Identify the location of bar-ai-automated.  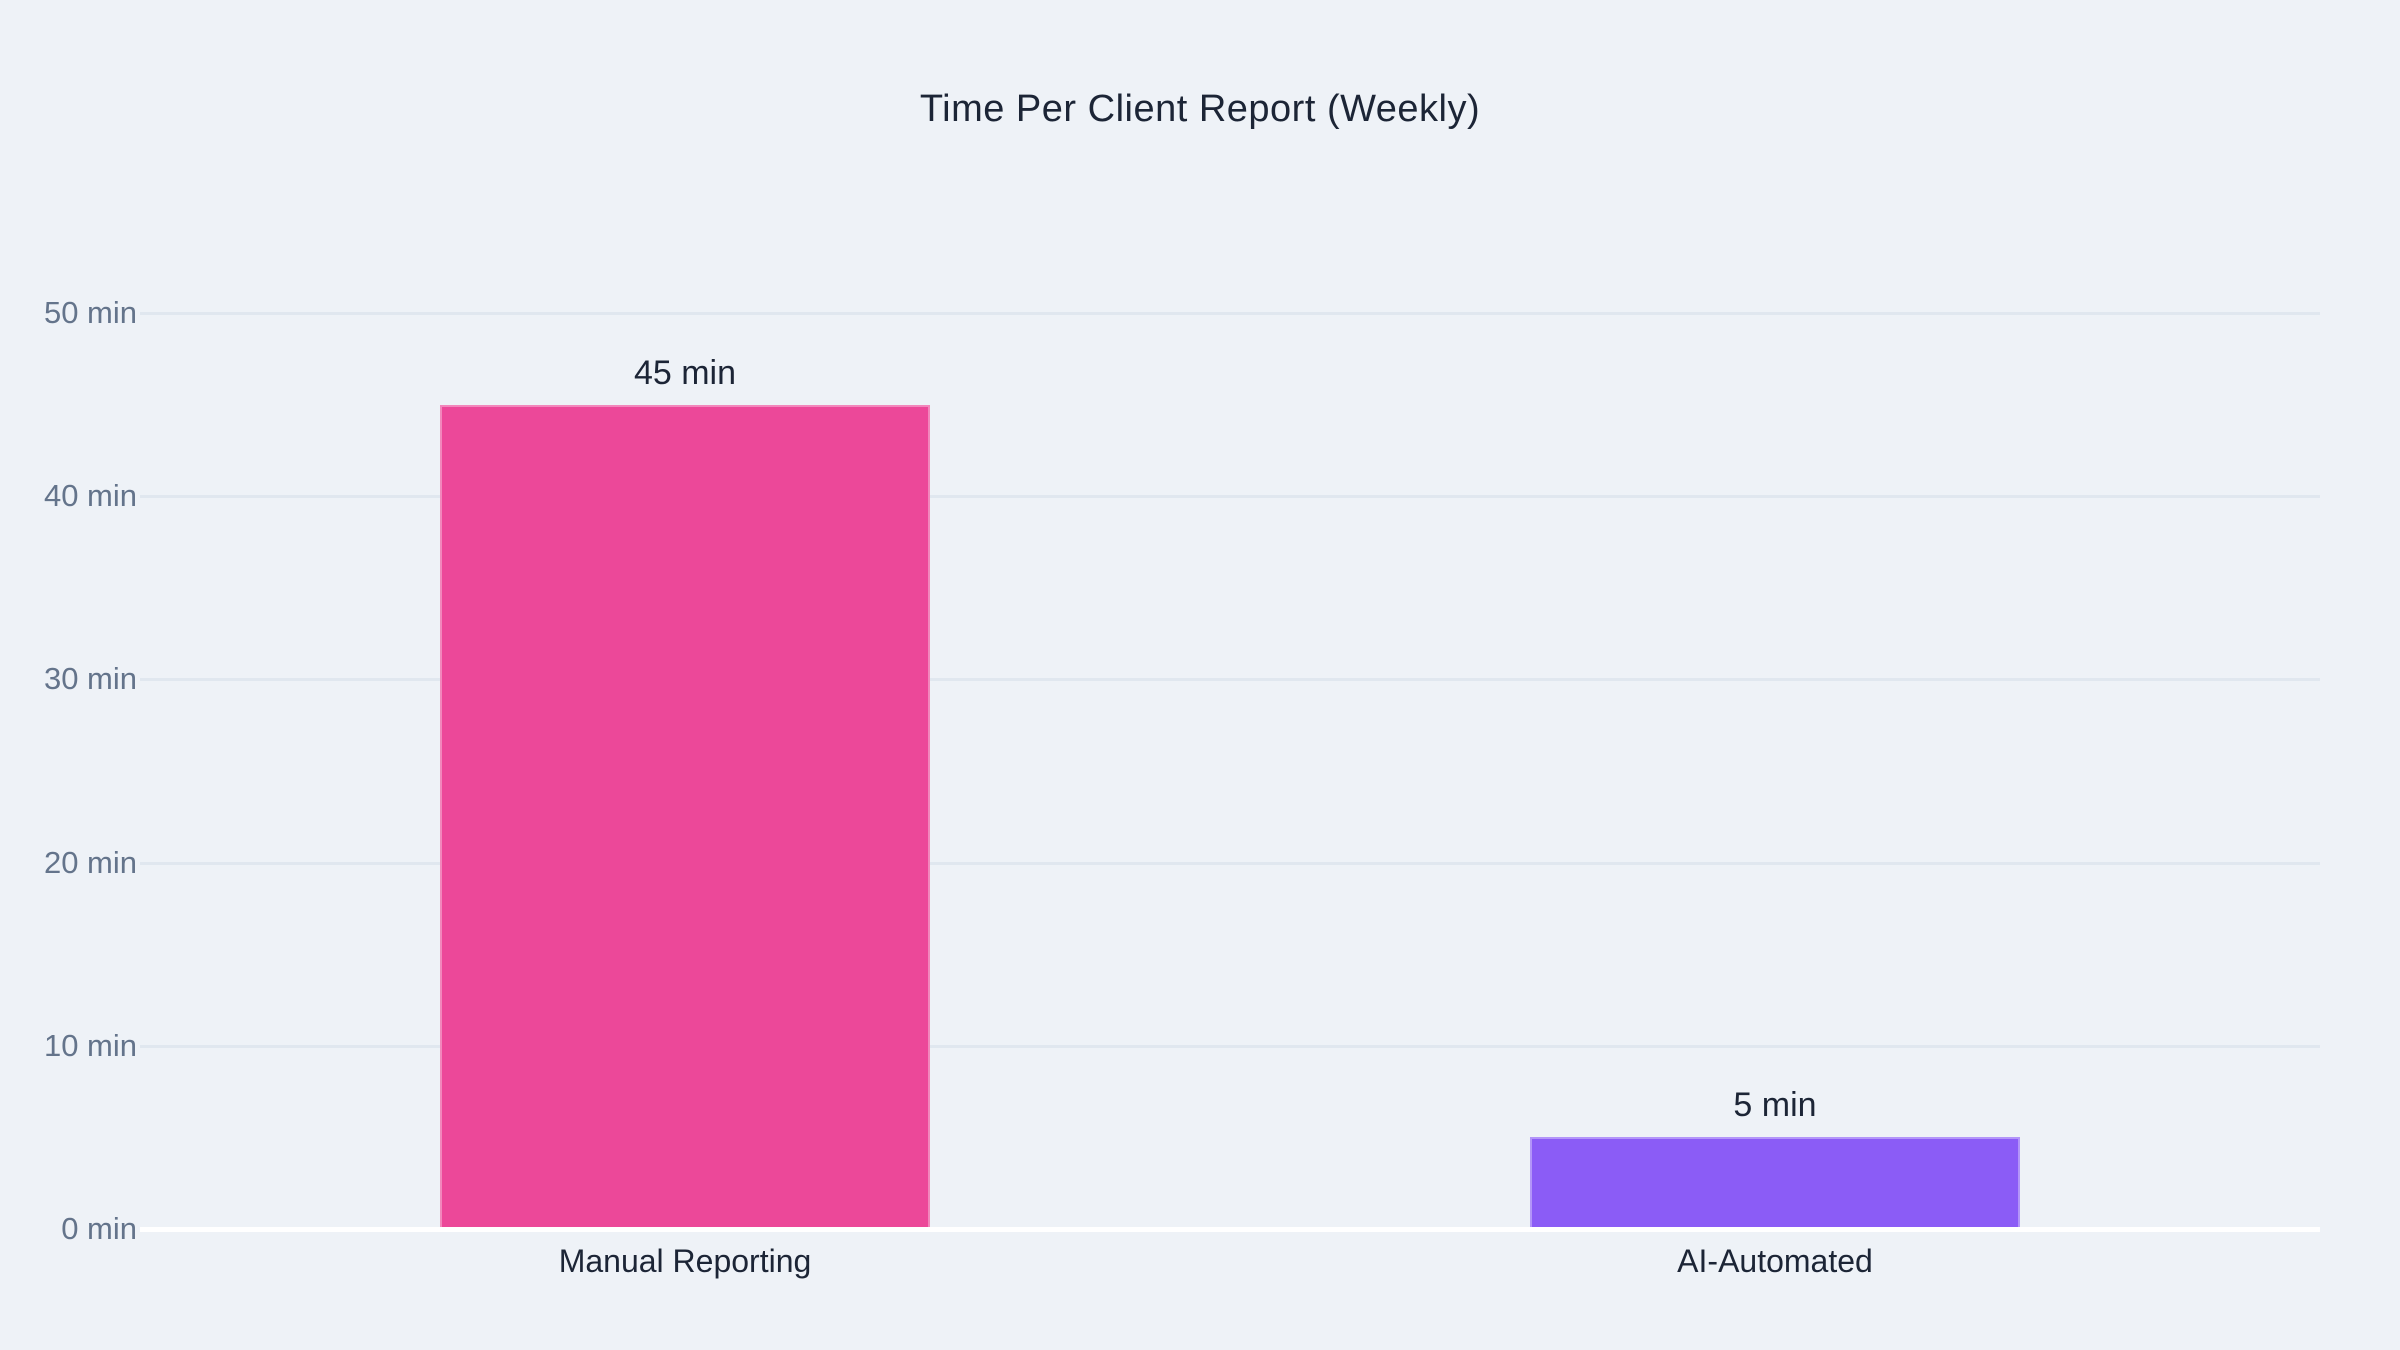
(1775, 1183).